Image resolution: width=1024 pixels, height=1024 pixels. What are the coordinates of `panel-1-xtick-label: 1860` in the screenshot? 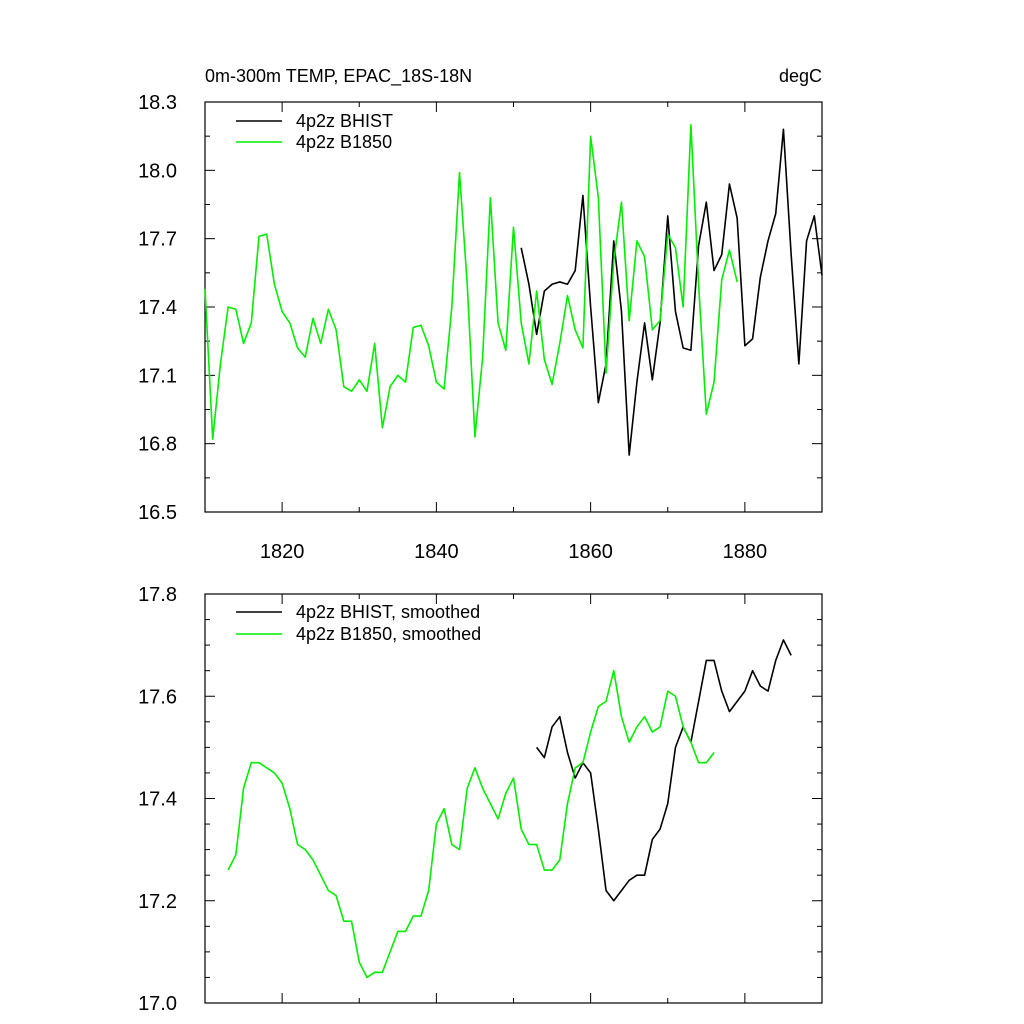 It's located at (590, 552).